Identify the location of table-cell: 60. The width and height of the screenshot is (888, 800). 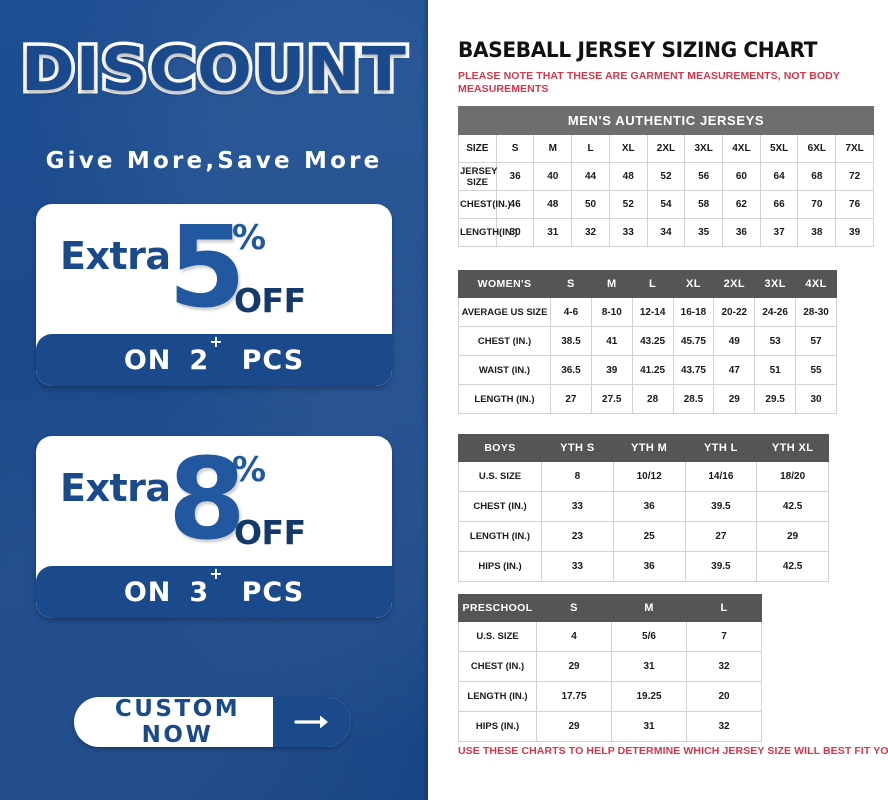
(741, 176).